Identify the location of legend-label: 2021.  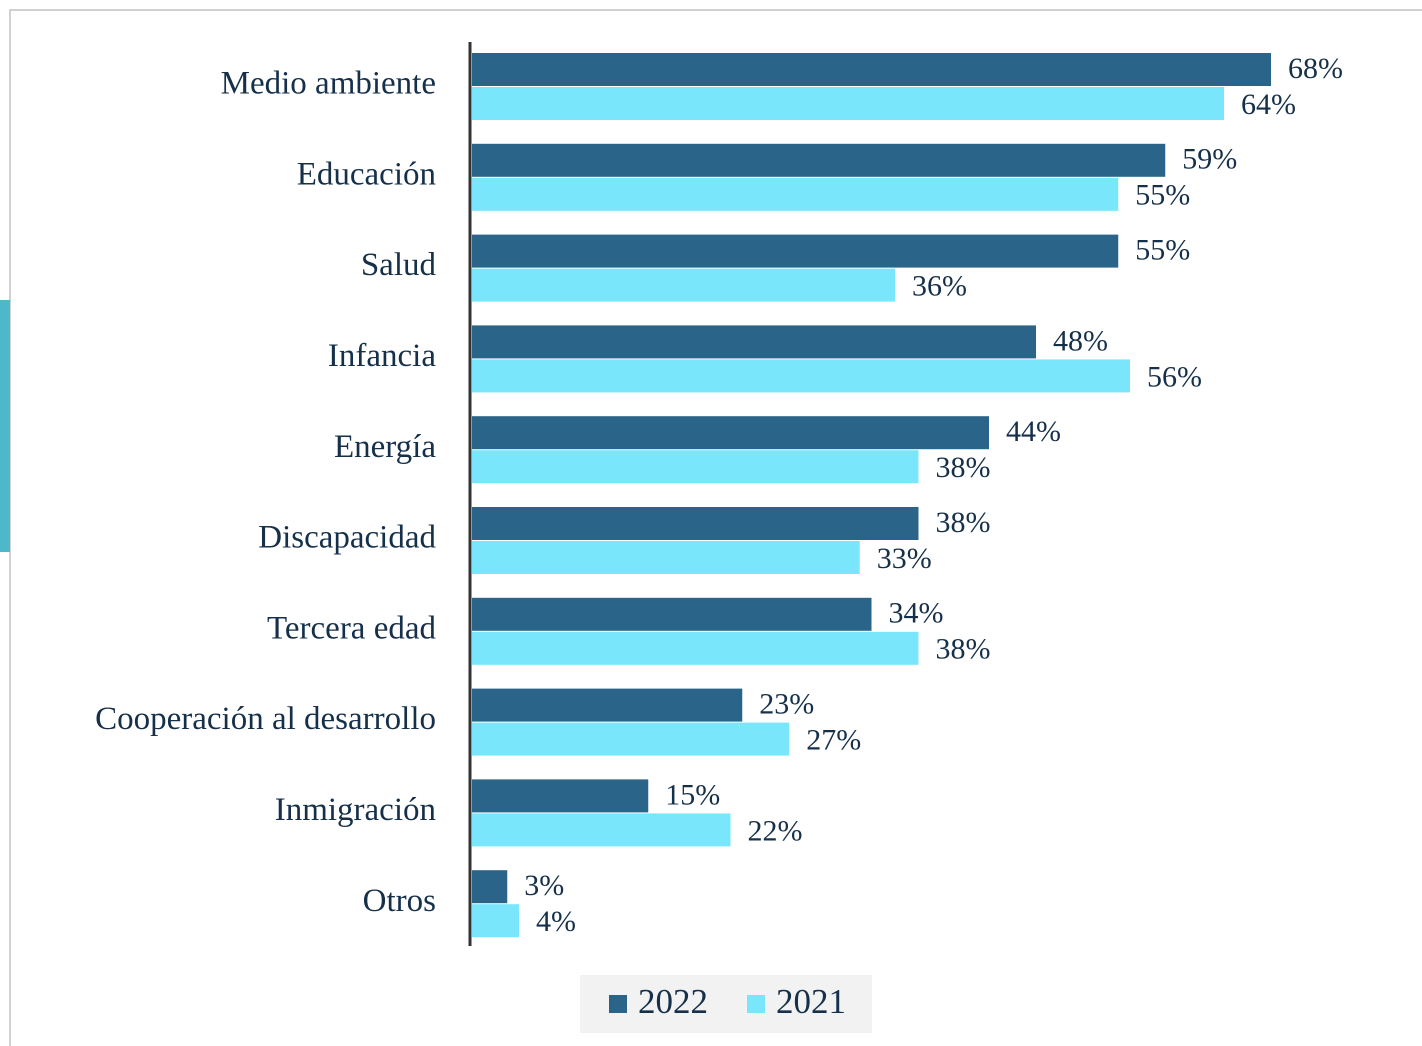
(811, 1001).